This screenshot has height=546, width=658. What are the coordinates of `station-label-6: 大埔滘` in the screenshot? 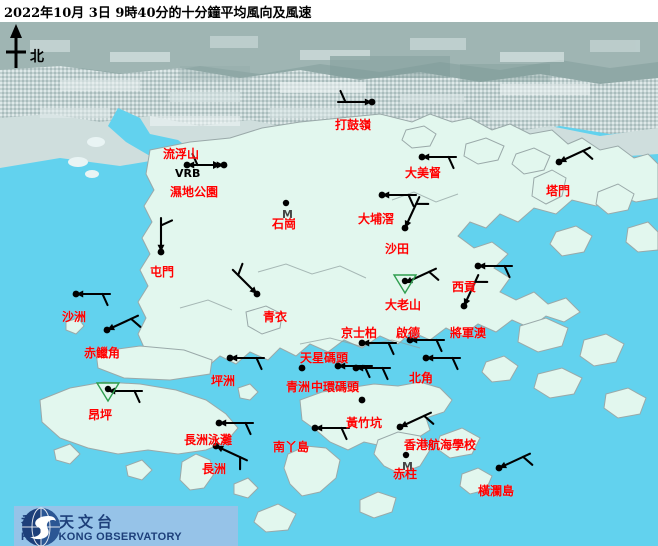 It's located at (376, 219).